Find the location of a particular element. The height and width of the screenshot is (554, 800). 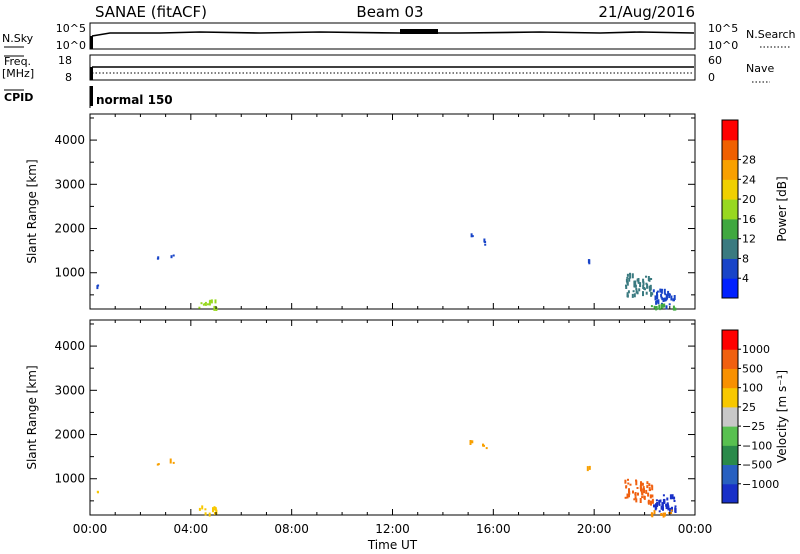

nsky-tick-bottom: 10^0 is located at coordinates (71, 45).